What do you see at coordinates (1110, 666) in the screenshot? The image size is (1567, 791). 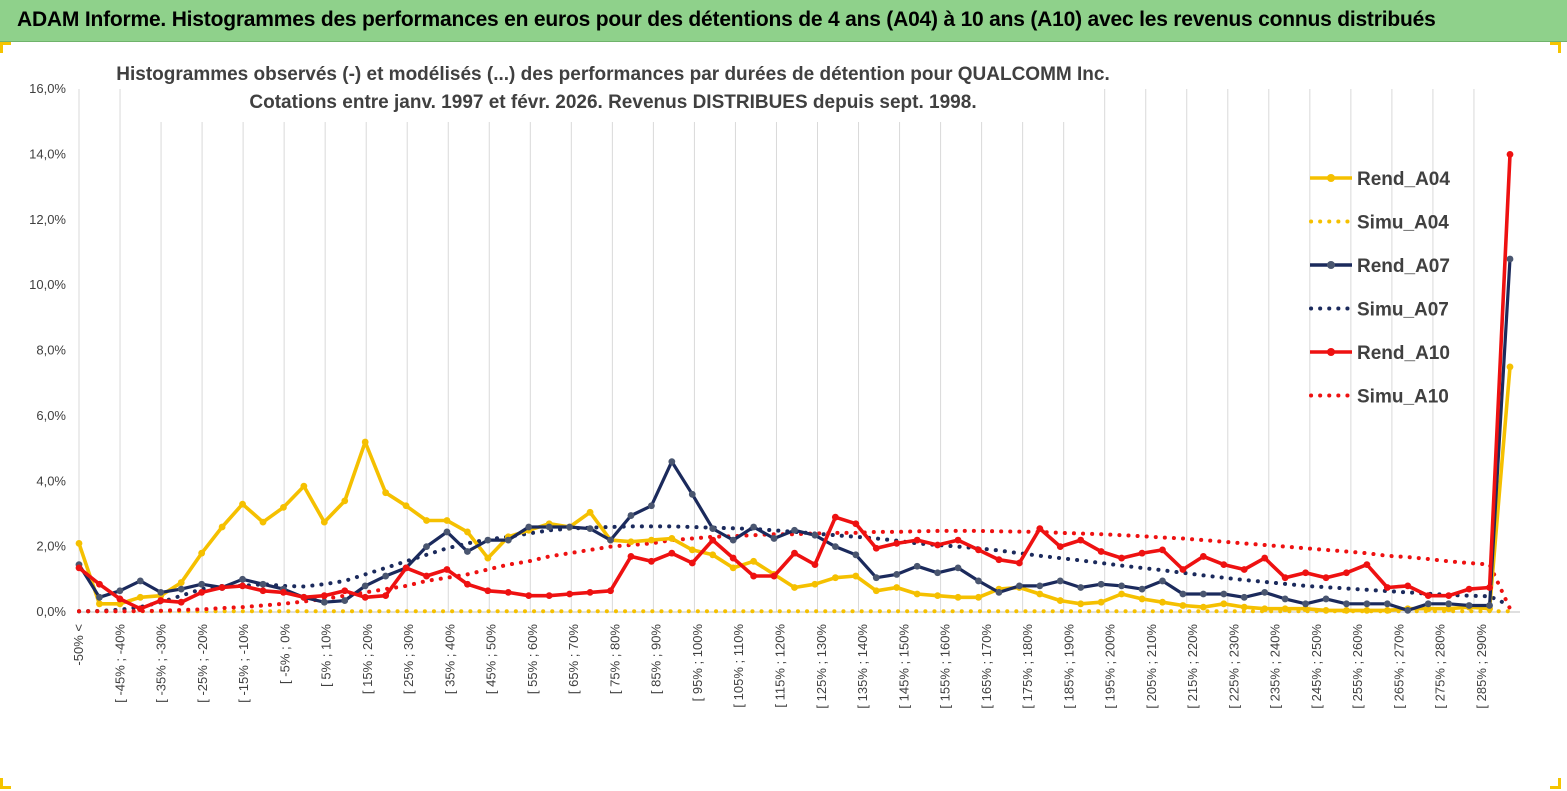 I see `x-tick-label: [ 195% ; 200%` at bounding box center [1110, 666].